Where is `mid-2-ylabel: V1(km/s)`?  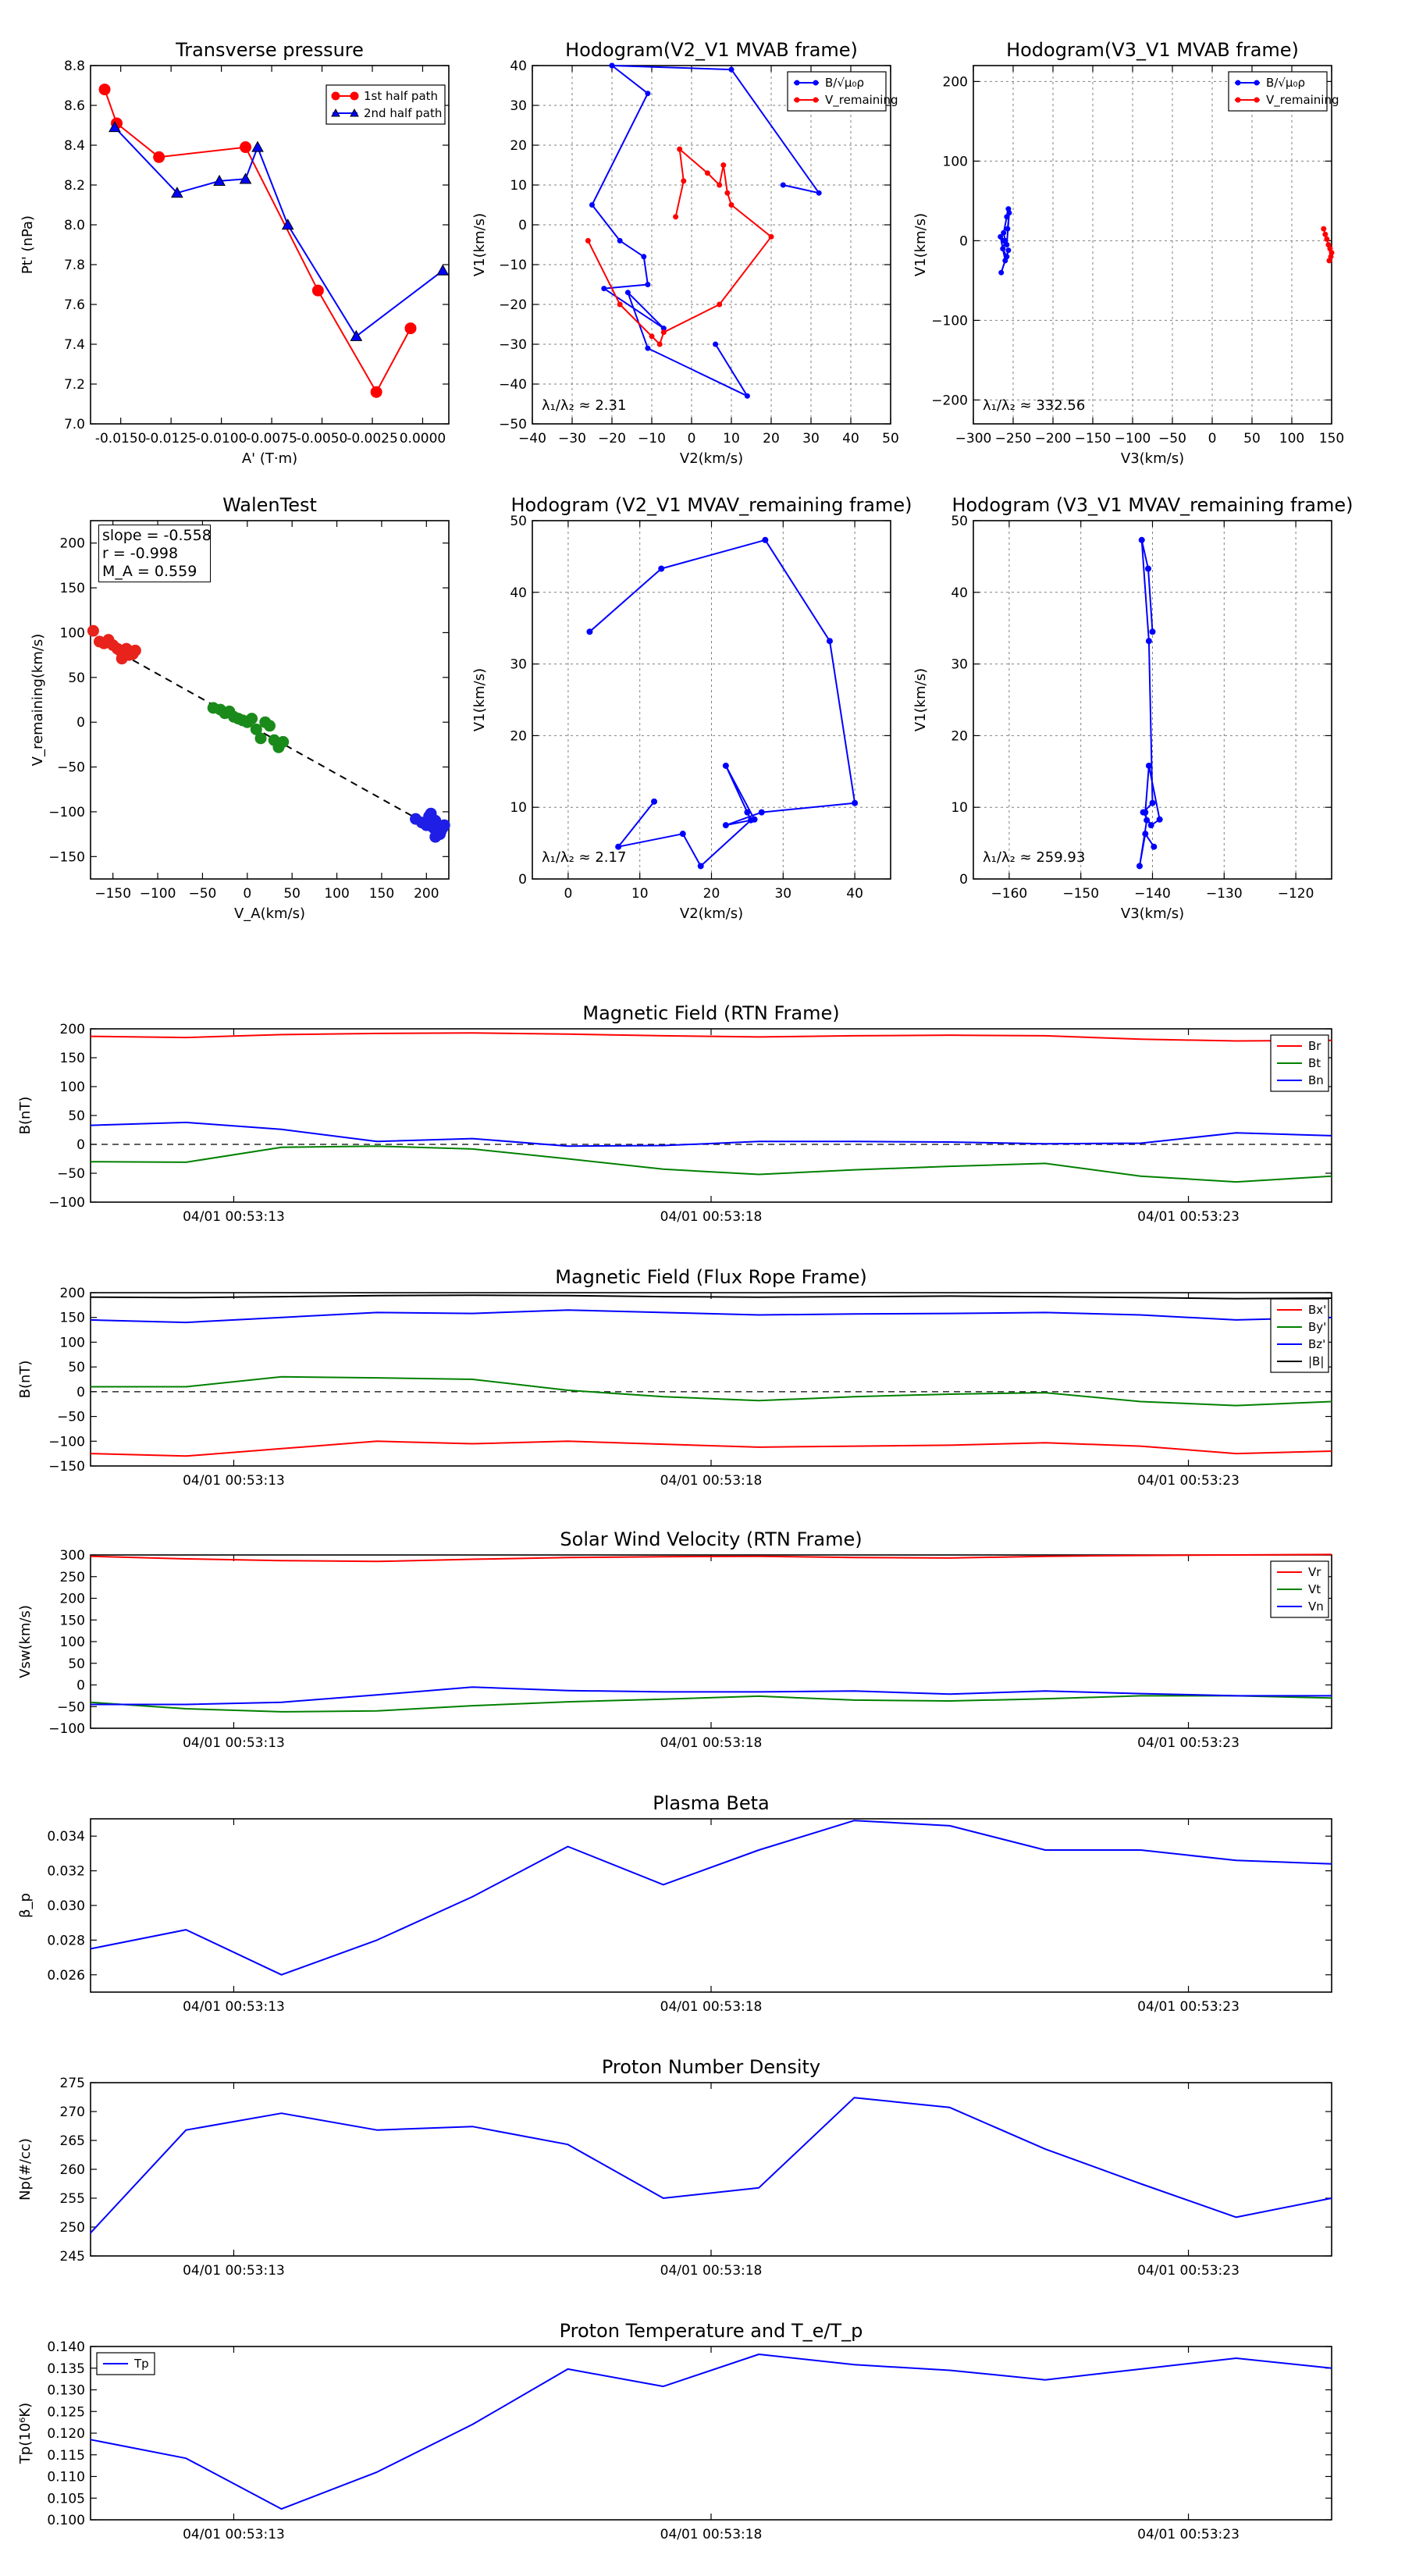 mid-2-ylabel: V1(km/s) is located at coordinates (920, 699).